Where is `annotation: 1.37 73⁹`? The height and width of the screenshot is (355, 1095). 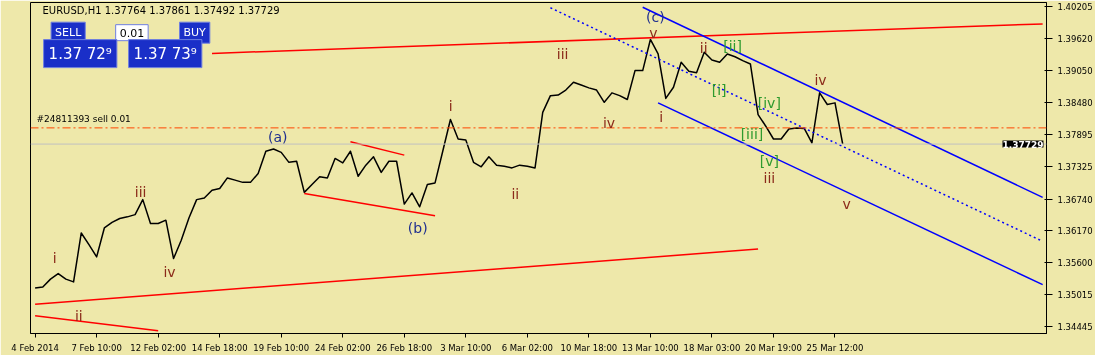 annotation: 1.37 73⁹ is located at coordinates (165, 53).